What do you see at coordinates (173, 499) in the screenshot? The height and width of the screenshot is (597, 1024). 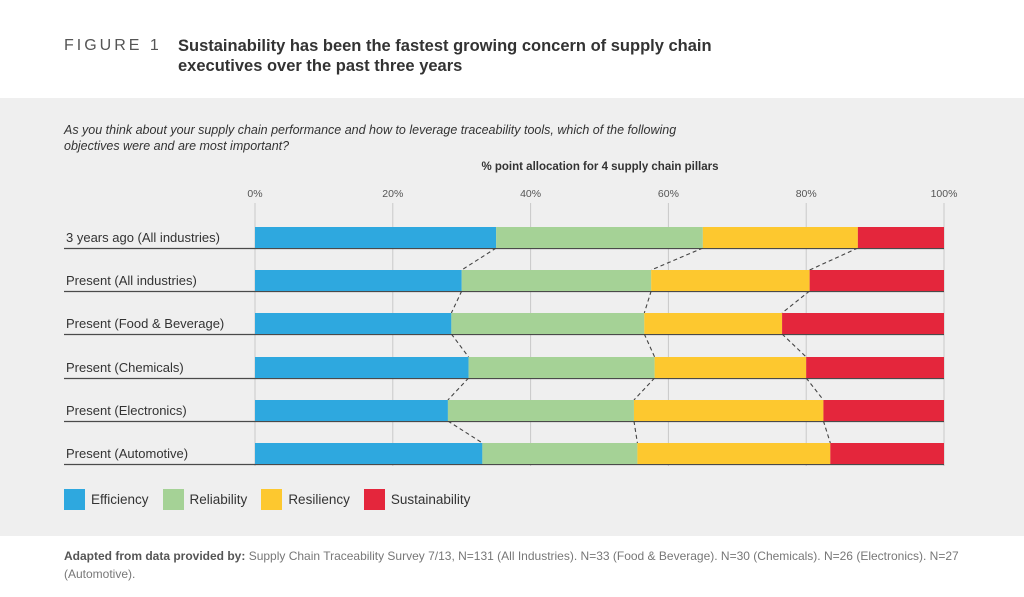 I see `legend-swatch-reliability` at bounding box center [173, 499].